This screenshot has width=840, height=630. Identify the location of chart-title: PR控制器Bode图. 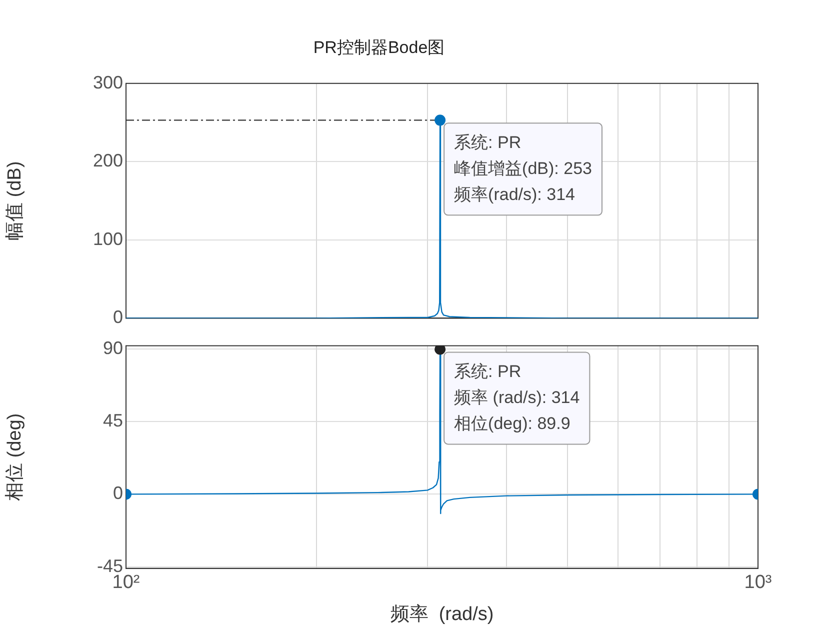
(379, 47).